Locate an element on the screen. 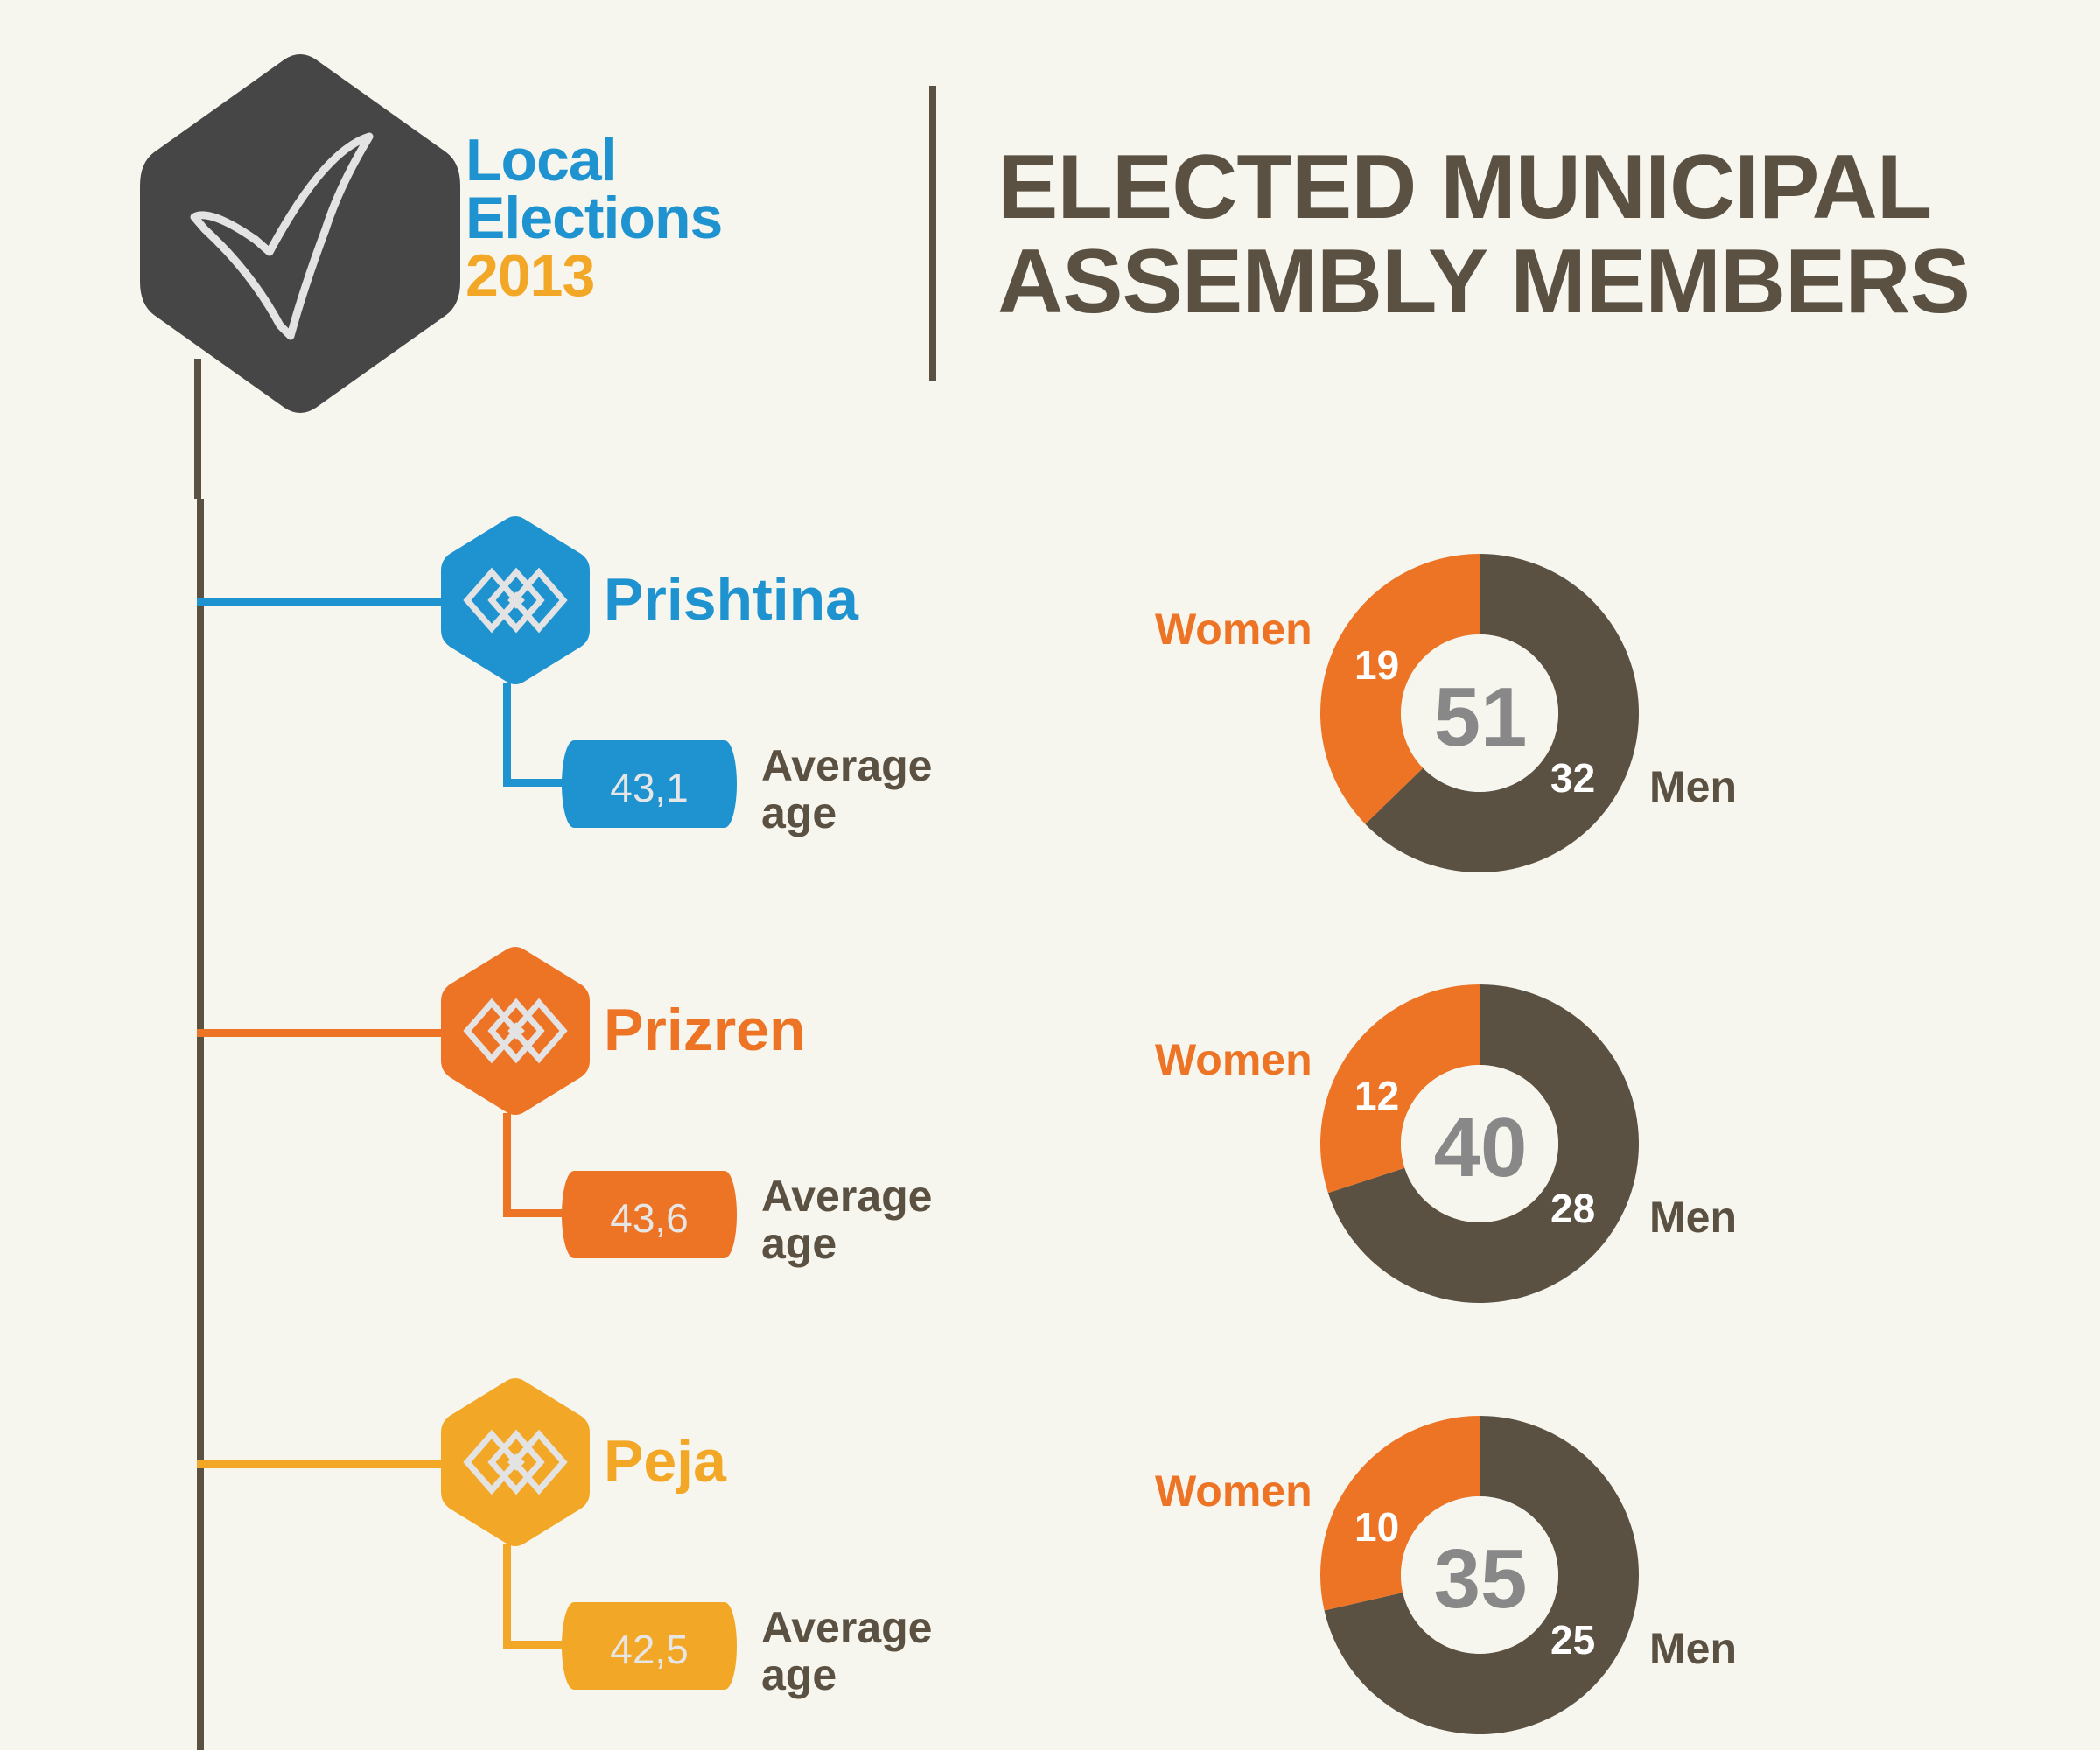 The image size is (2100, 1750). average-age-badge: 43,6 is located at coordinates (649, 1214).